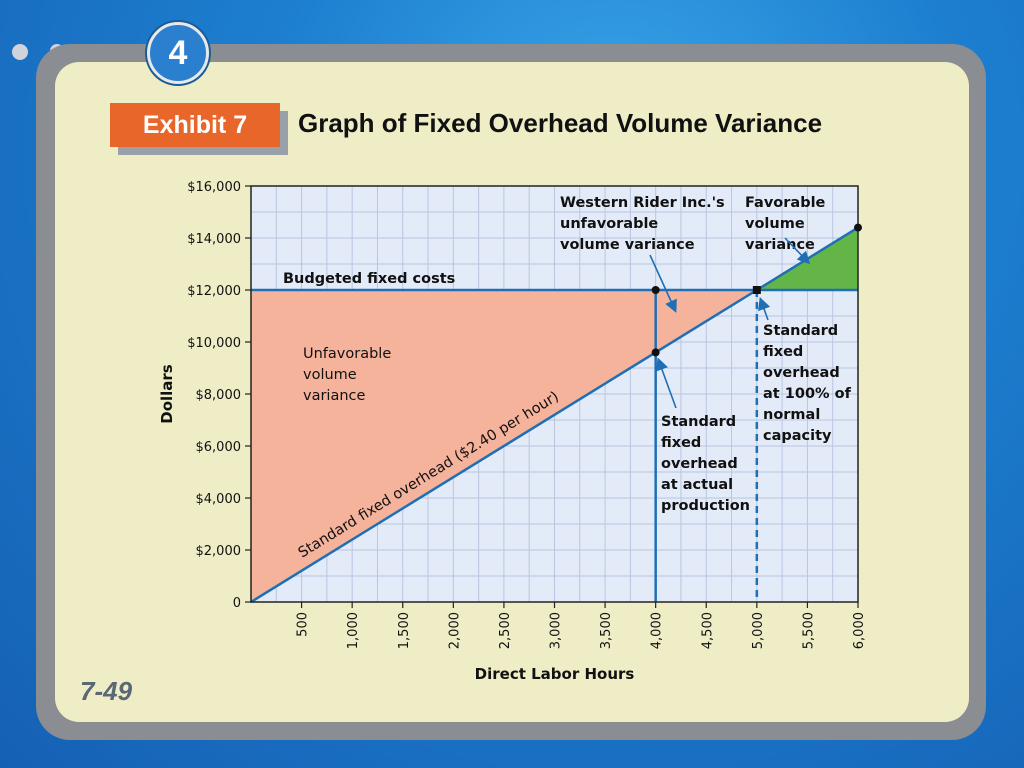 The height and width of the screenshot is (768, 1024). Describe the element at coordinates (556, 630) in the screenshot. I see `x-tick-label: 3,000` at that location.